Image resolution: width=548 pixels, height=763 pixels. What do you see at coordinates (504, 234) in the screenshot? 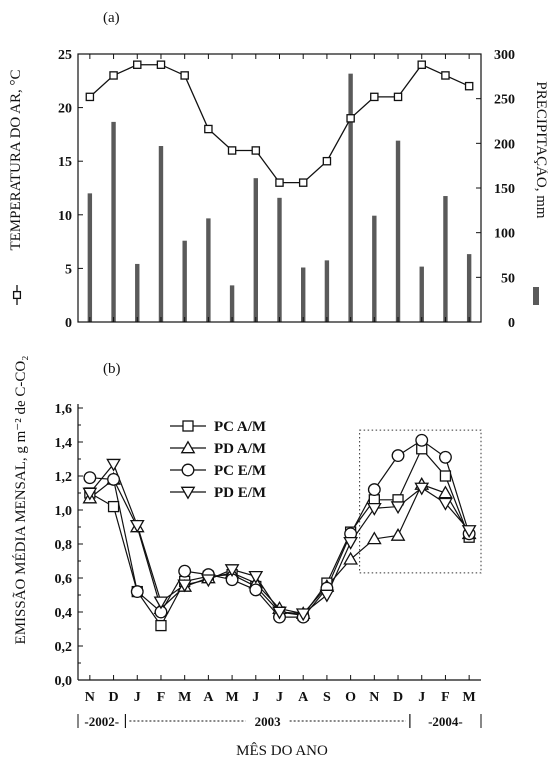
I see `right-y-tick-label: 100` at bounding box center [504, 234].